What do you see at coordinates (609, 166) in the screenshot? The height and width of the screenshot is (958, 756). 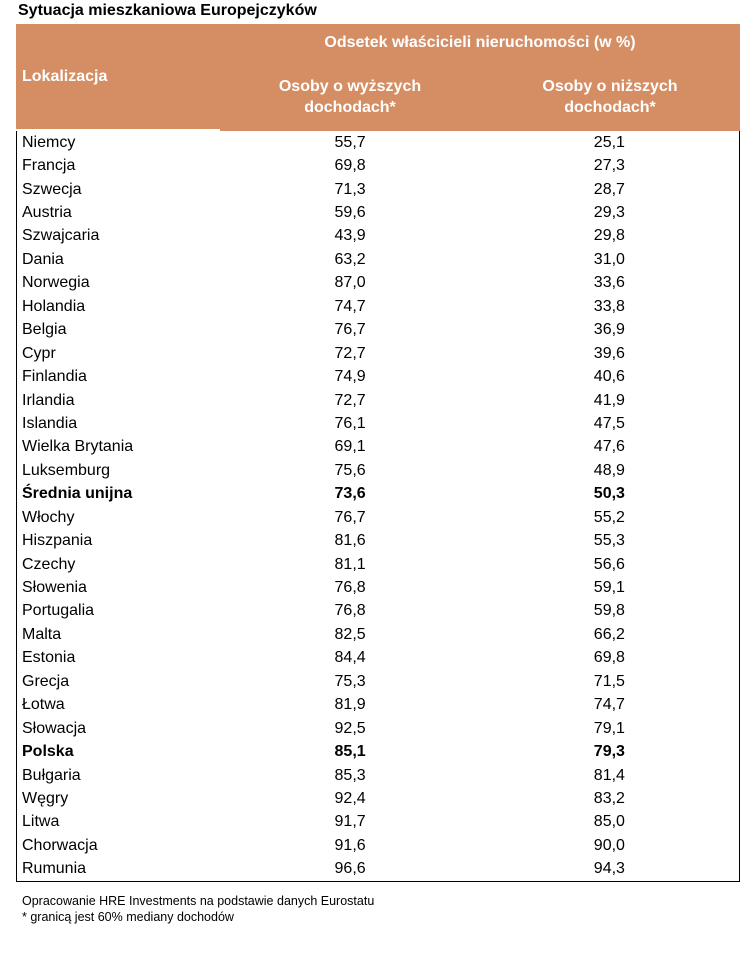 I see `lower-income-cell: 27,3` at bounding box center [609, 166].